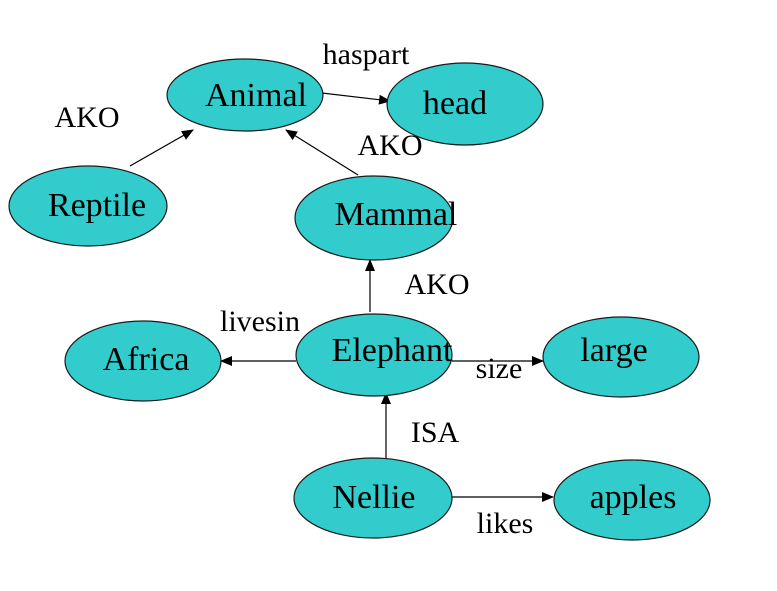 The image size is (777, 591). What do you see at coordinates (260, 321) in the screenshot?
I see `edge-label-livesin: livesin` at bounding box center [260, 321].